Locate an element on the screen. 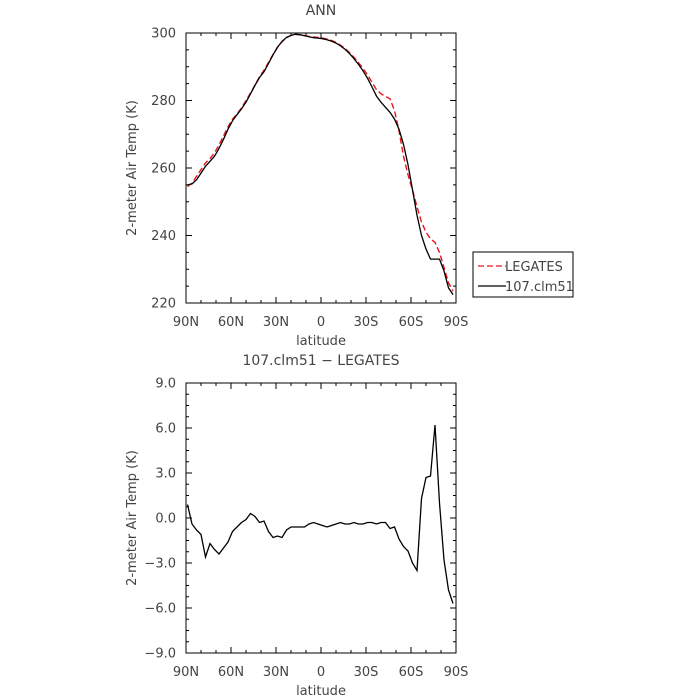 The image size is (700, 700). y-tick-label: −9.0 is located at coordinates (160, 654).